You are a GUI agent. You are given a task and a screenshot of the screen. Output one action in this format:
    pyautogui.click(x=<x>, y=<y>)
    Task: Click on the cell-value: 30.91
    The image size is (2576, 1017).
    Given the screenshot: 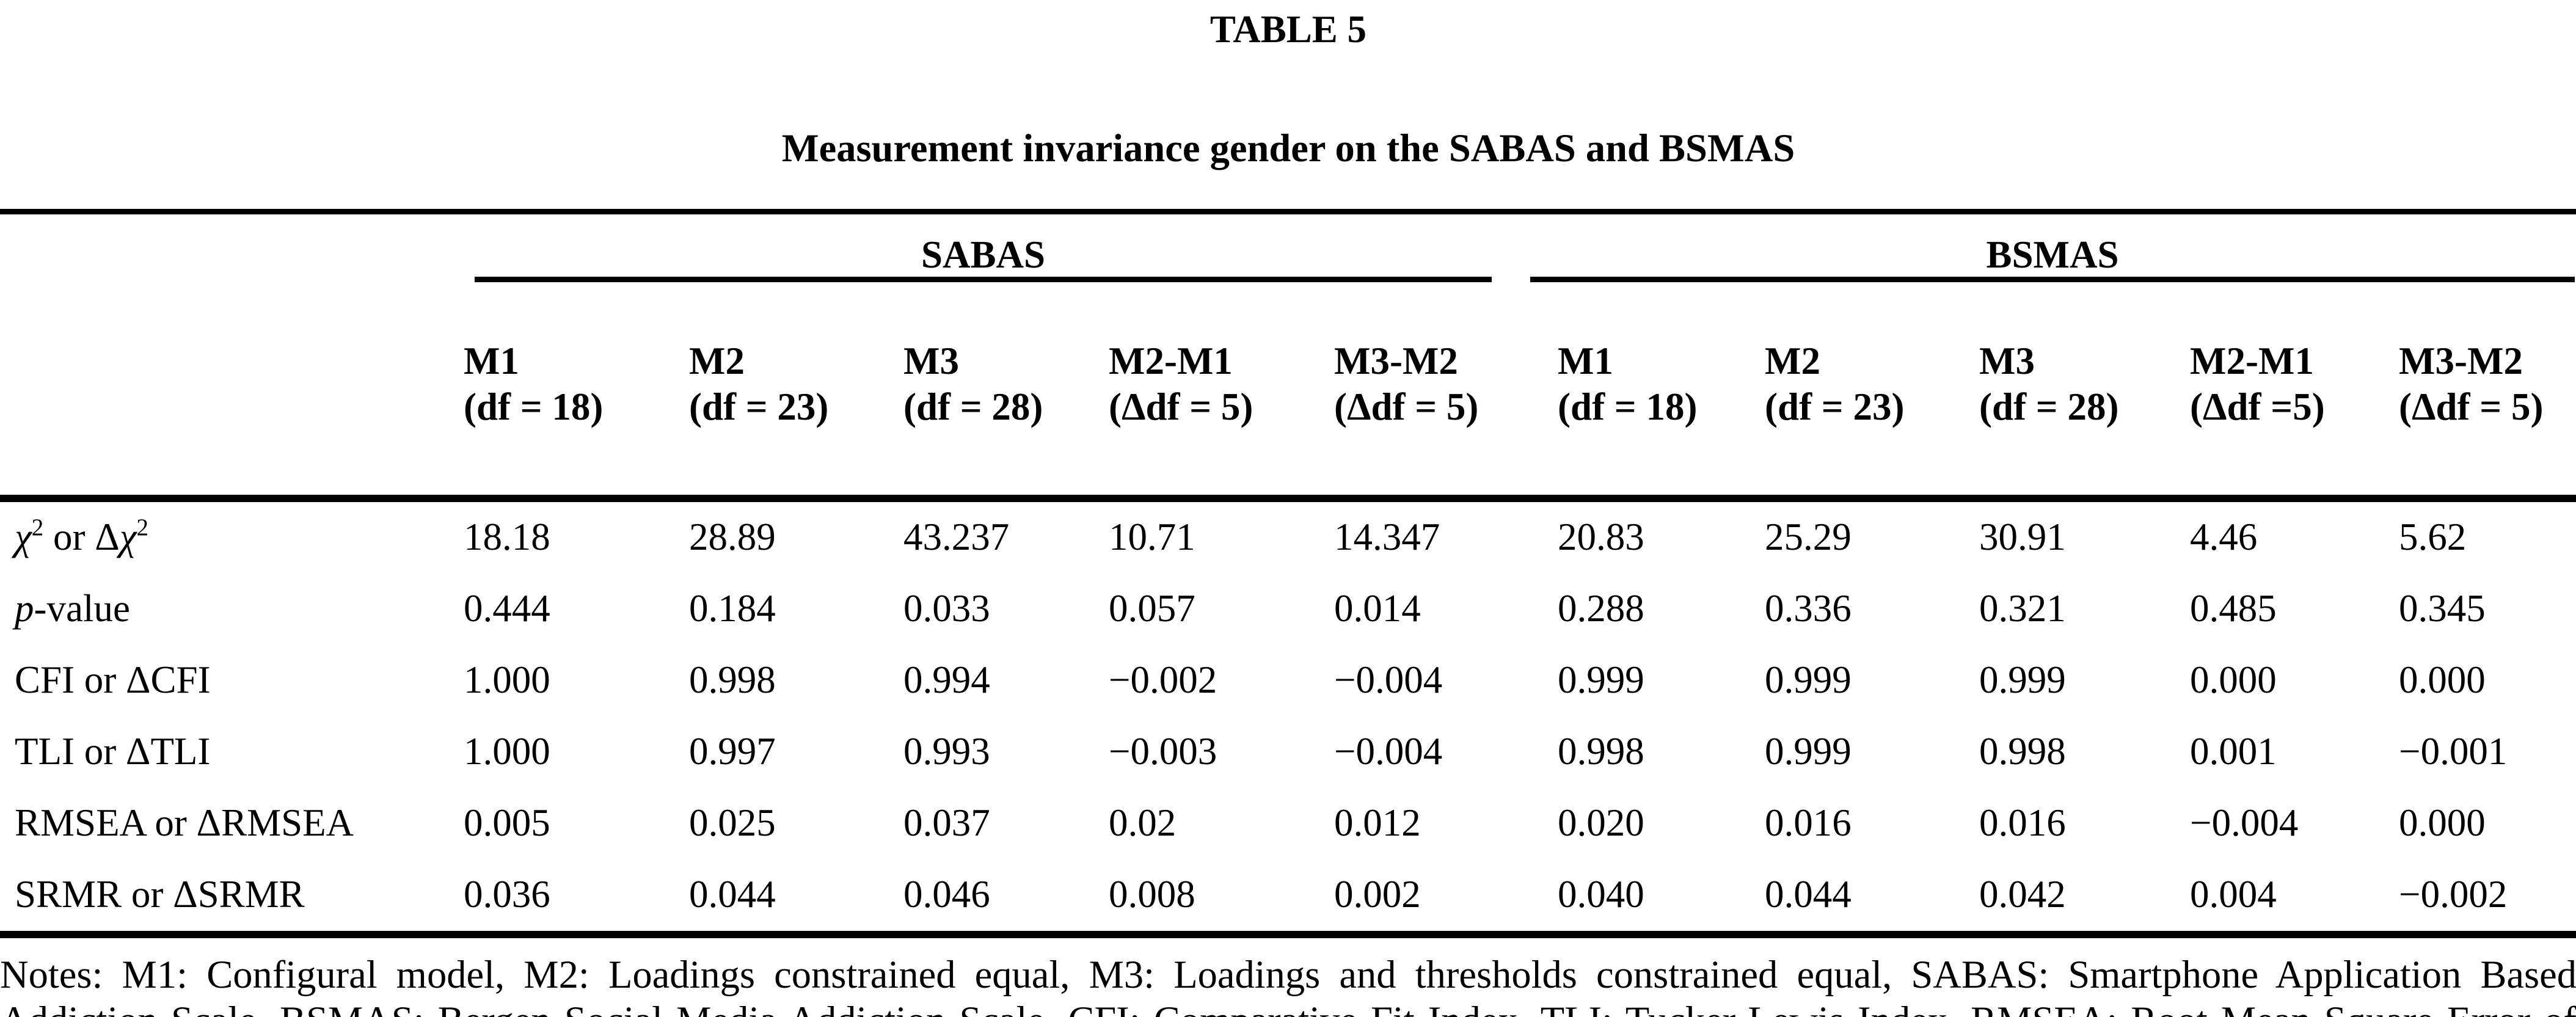 What is the action you would take?
    pyautogui.click(x=2022, y=537)
    